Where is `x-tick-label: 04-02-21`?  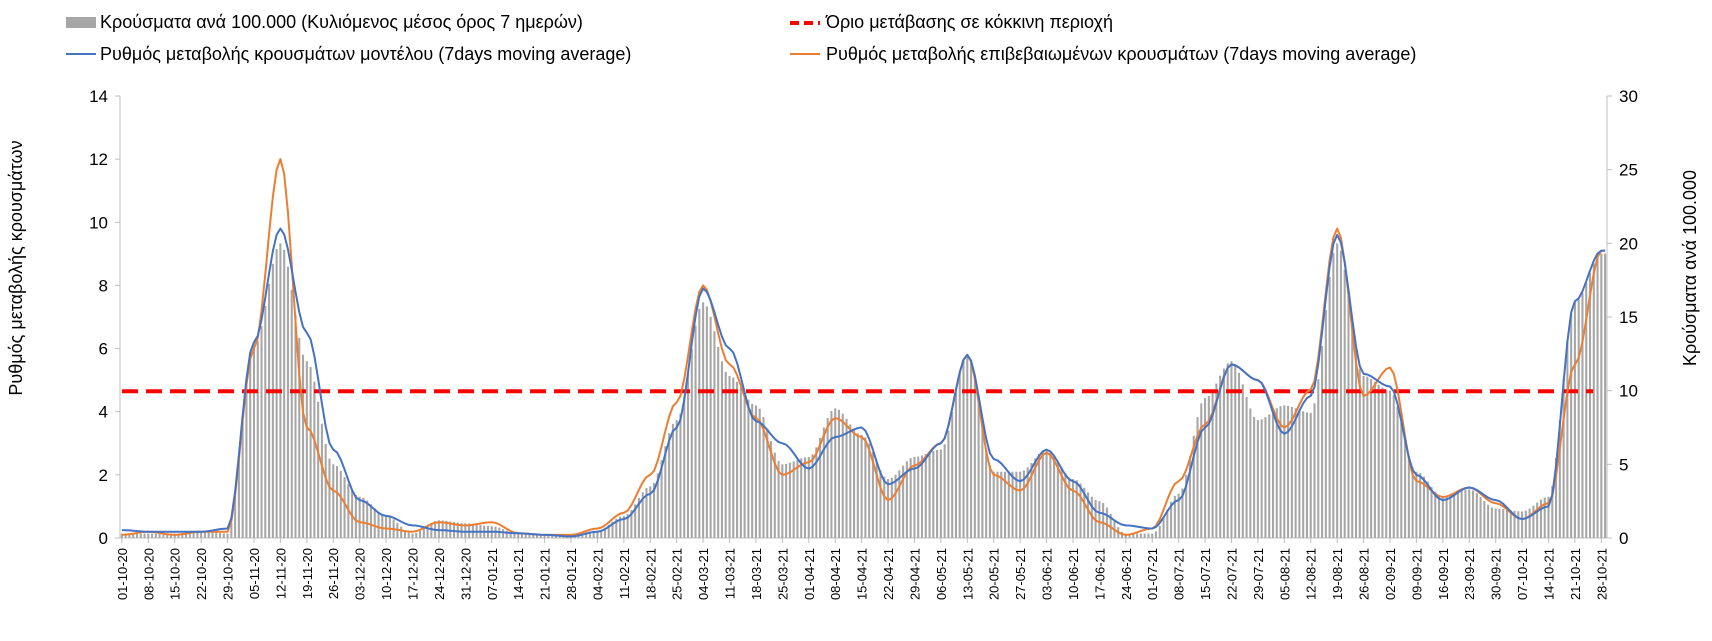 x-tick-label: 04-02-21 is located at coordinates (597, 574).